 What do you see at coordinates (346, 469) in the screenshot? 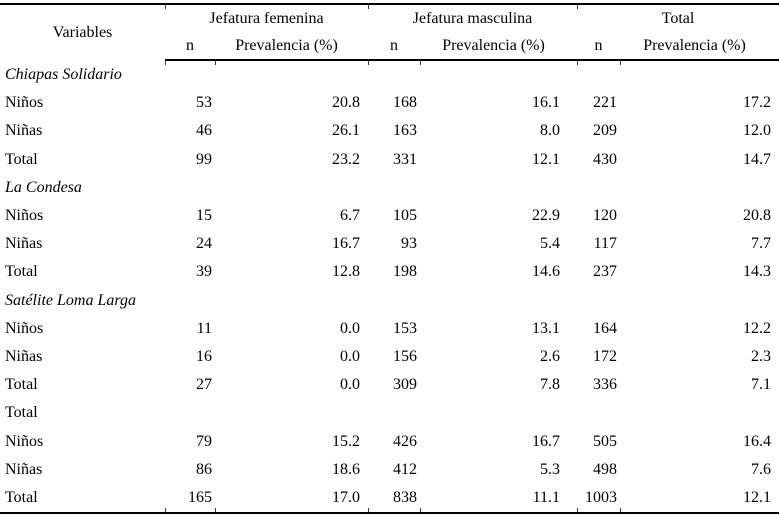
I see `cell-value: 18.6` at bounding box center [346, 469].